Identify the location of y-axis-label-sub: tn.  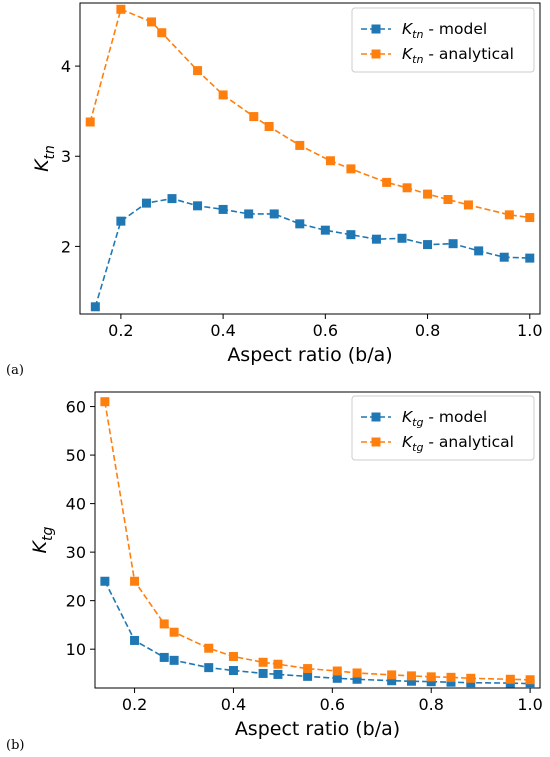
(50, 152).